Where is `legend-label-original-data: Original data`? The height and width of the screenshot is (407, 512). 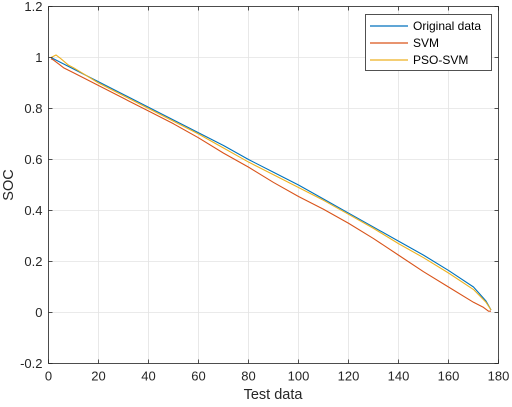 legend-label-original-data: Original data is located at coordinates (447, 26).